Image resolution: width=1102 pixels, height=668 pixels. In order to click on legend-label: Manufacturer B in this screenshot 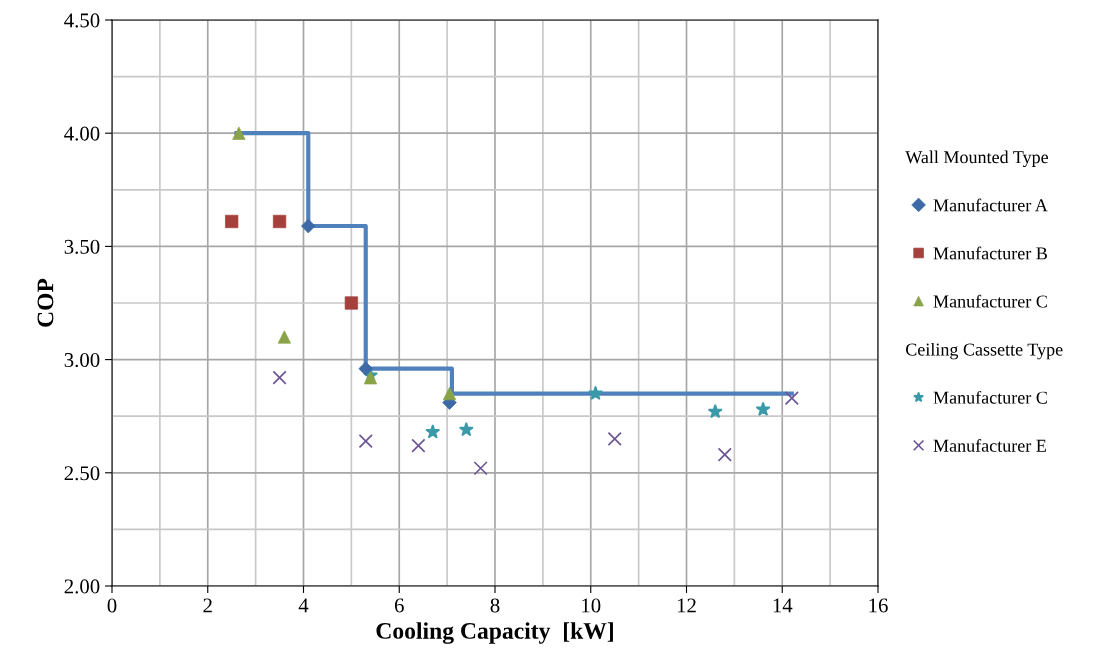, I will do `click(990, 253)`.